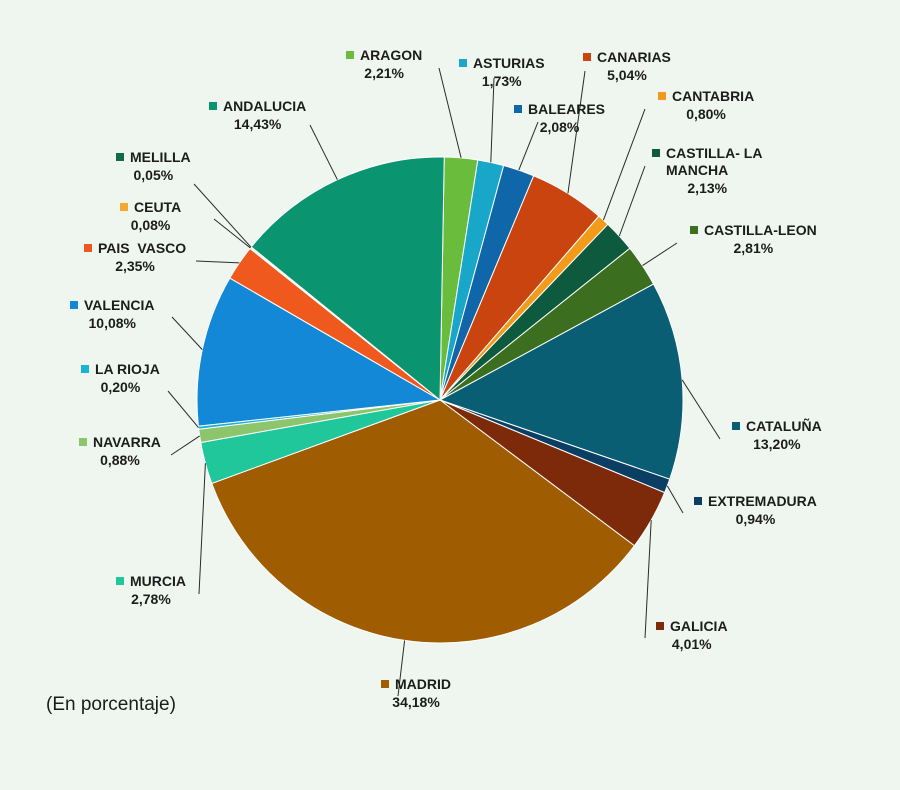 This screenshot has height=790, width=900. What do you see at coordinates (154, 175) in the screenshot?
I see `slice-value: 0,05%` at bounding box center [154, 175].